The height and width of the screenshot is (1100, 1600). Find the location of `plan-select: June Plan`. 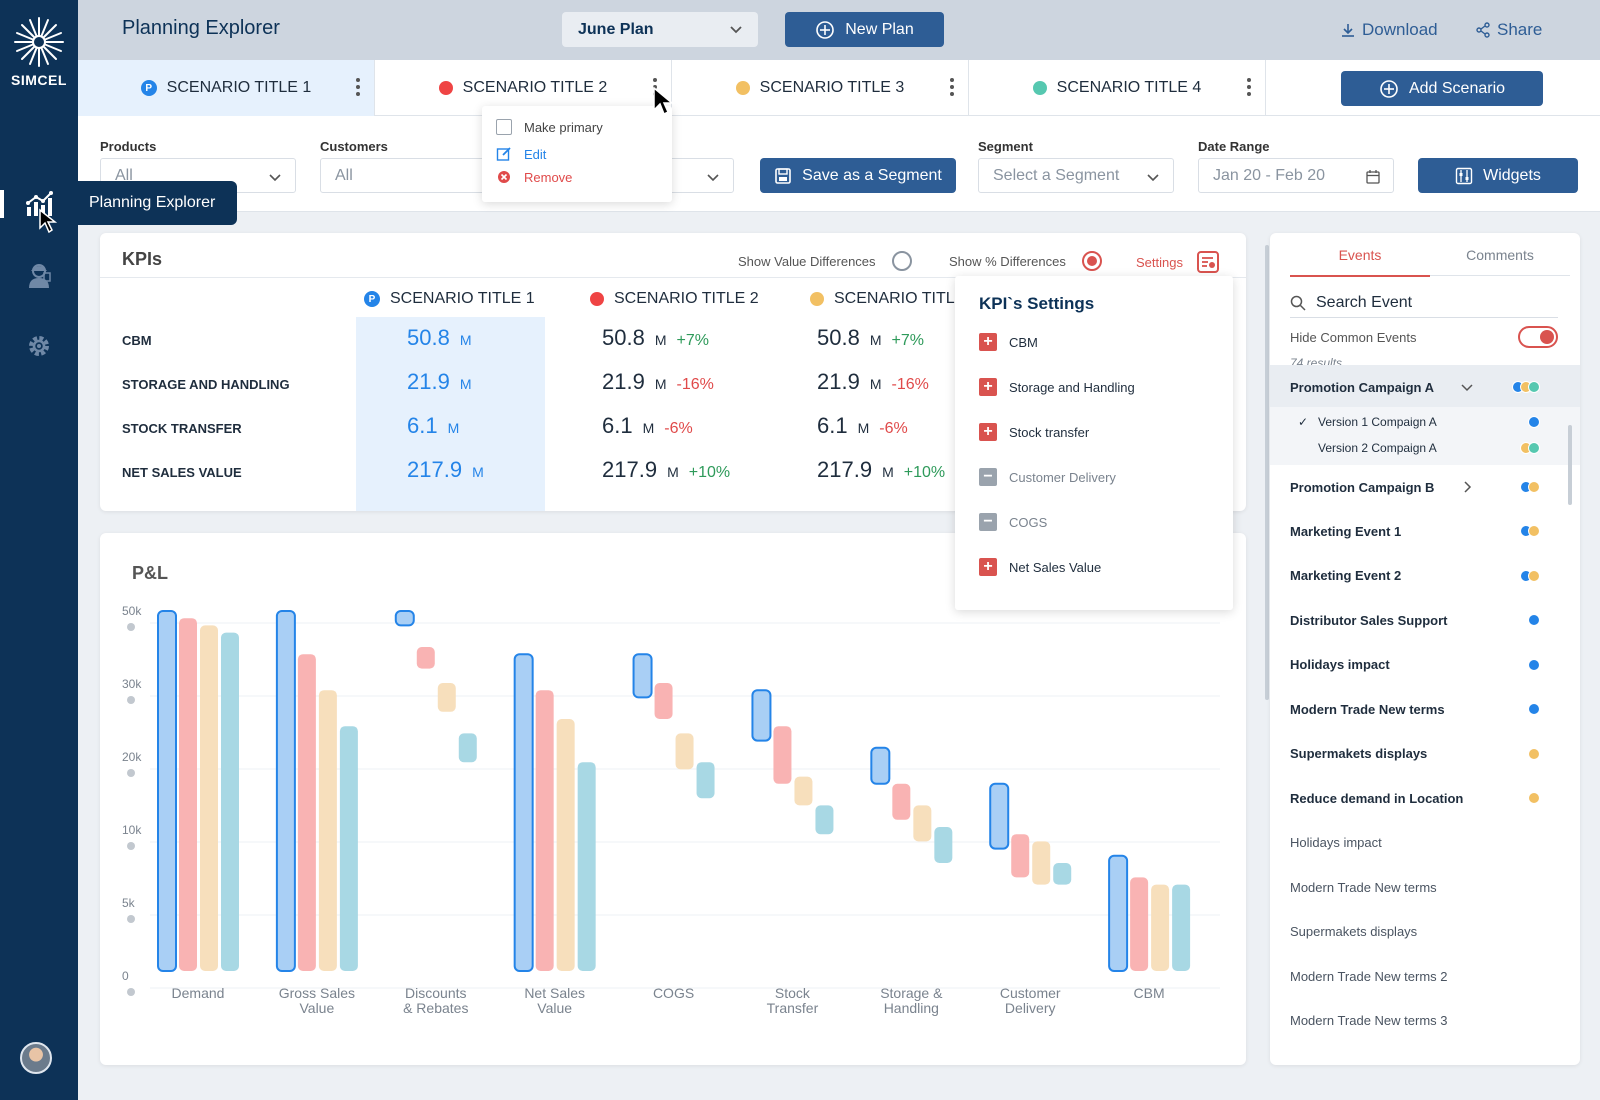

plan-select: June Plan is located at coordinates (660, 29).